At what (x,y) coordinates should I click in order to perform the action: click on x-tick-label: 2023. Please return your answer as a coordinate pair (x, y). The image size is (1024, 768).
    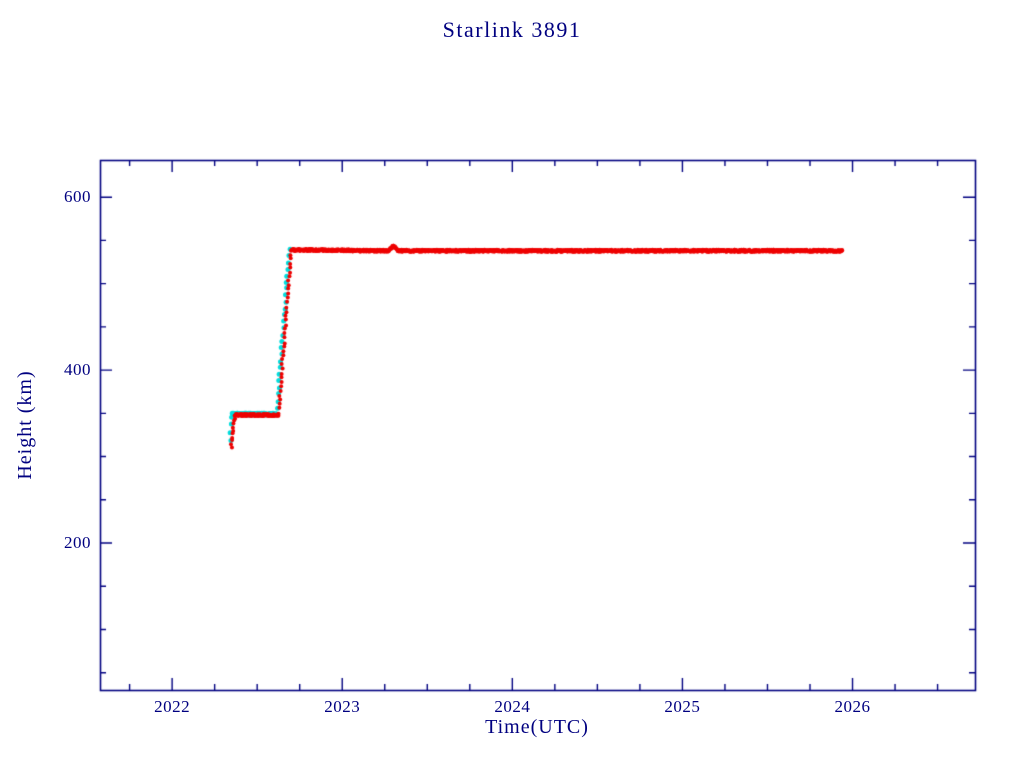
    Looking at the image, I should click on (342, 706).